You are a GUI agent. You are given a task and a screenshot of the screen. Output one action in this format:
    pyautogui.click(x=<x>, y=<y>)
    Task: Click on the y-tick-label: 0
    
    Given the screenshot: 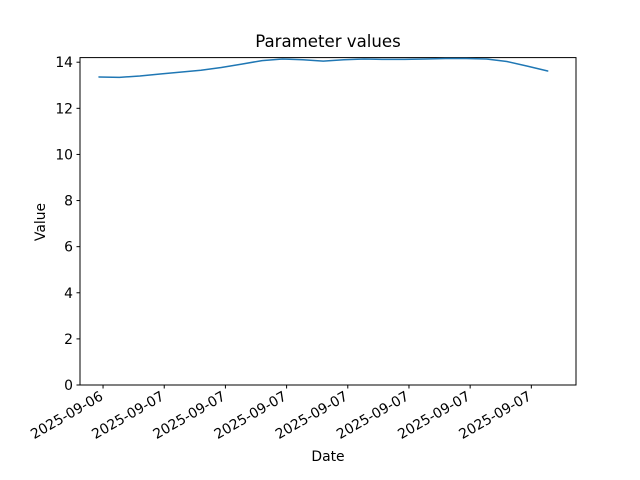 What is the action you would take?
    pyautogui.click(x=68, y=386)
    